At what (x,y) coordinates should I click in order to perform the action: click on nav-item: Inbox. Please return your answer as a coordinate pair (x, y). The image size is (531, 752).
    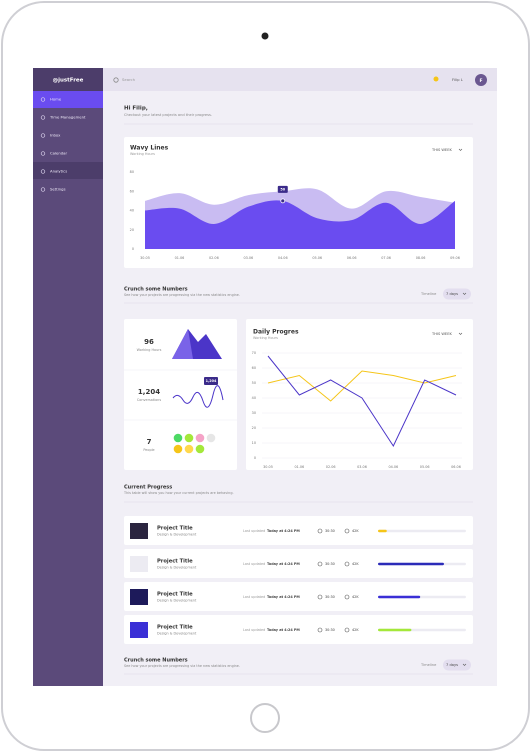
    Looking at the image, I should click on (55, 135).